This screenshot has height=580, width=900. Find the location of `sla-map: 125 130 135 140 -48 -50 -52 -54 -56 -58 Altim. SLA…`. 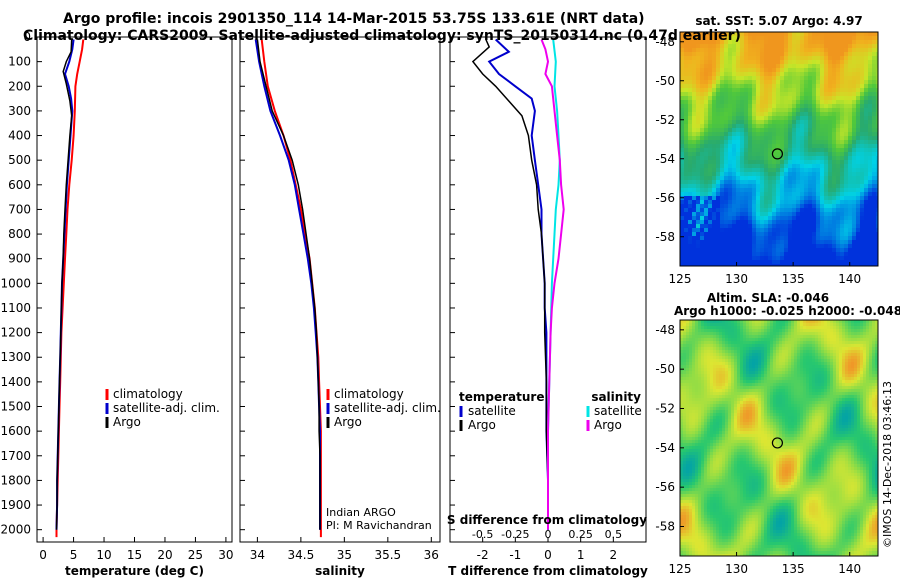

sla-map: 125 130 135 140 -48 -50 -52 -54 -56 -58 Altim. SLA… is located at coordinates (777, 433).